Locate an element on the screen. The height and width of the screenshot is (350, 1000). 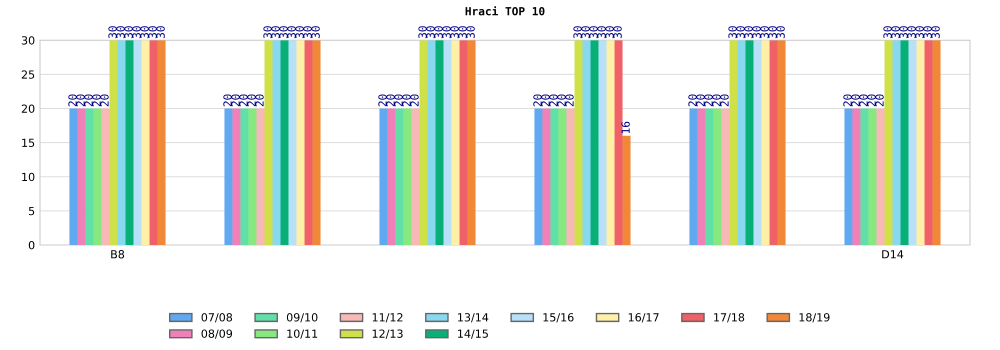
y-tick-label: 5 is located at coordinates (31, 211).